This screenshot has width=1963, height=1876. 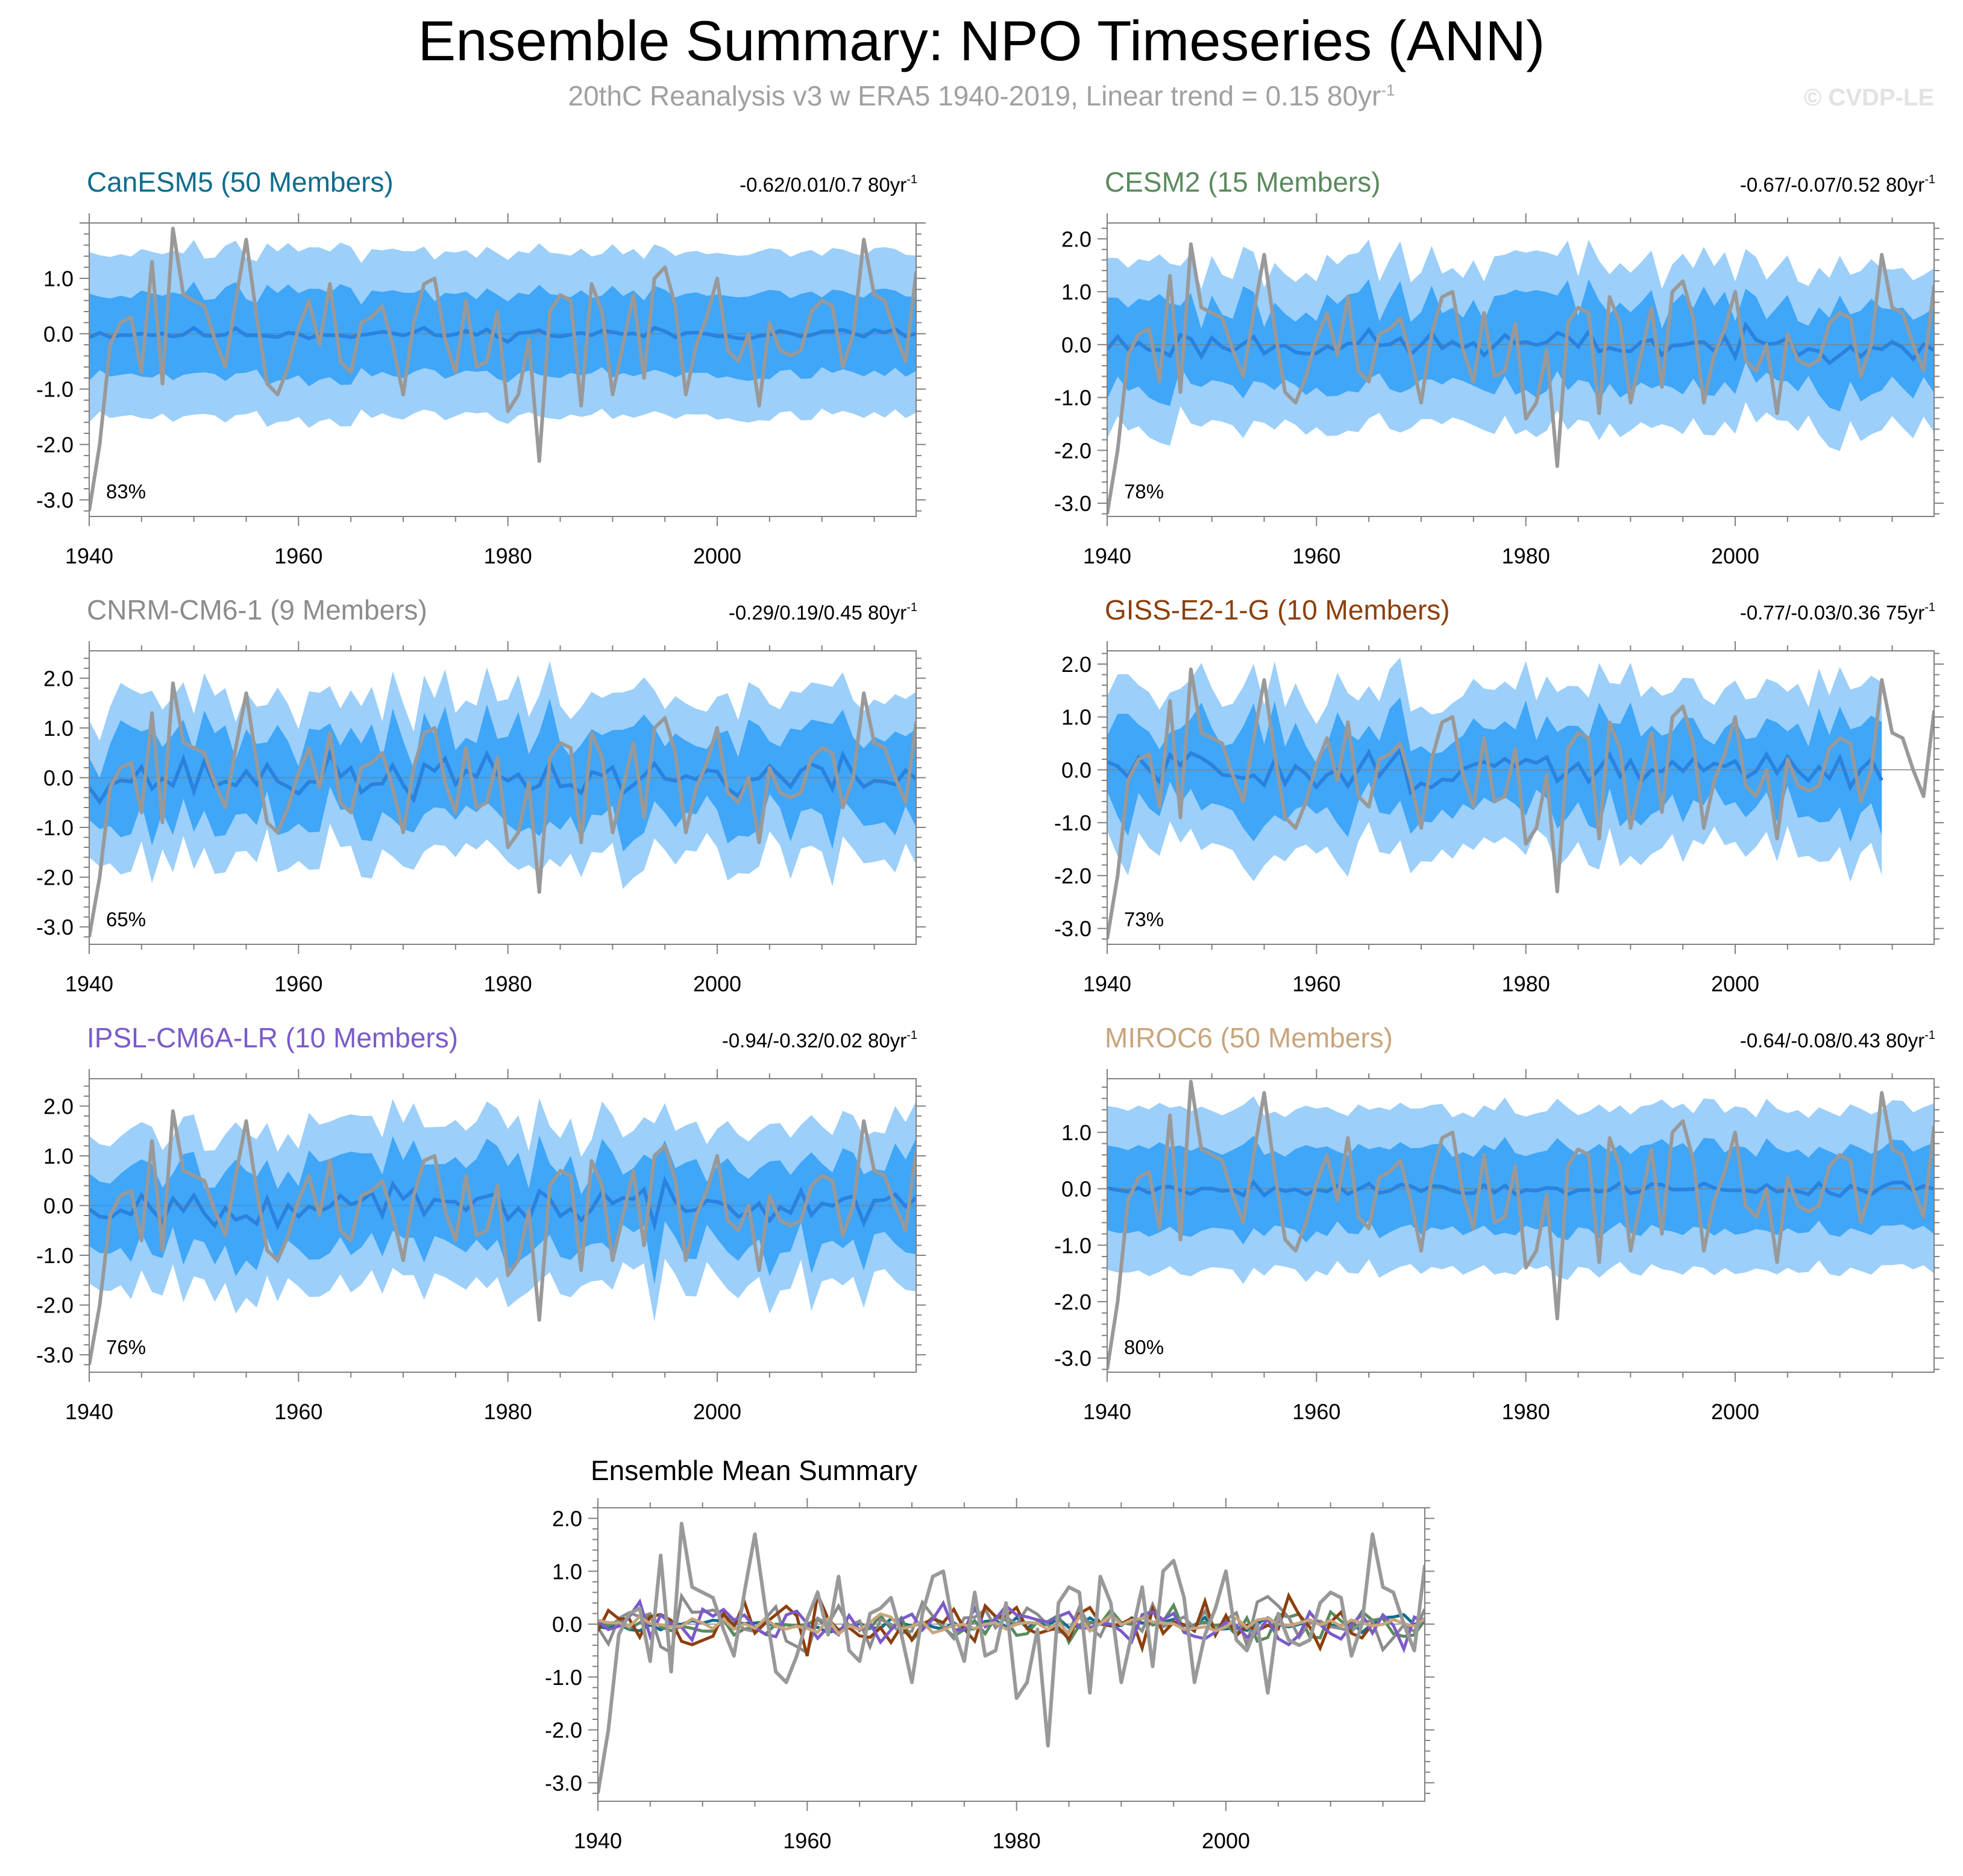 What do you see at coordinates (981, 40) in the screenshot?
I see `page-title: Ensemble Summary: NPO Timeseries (ANN)` at bounding box center [981, 40].